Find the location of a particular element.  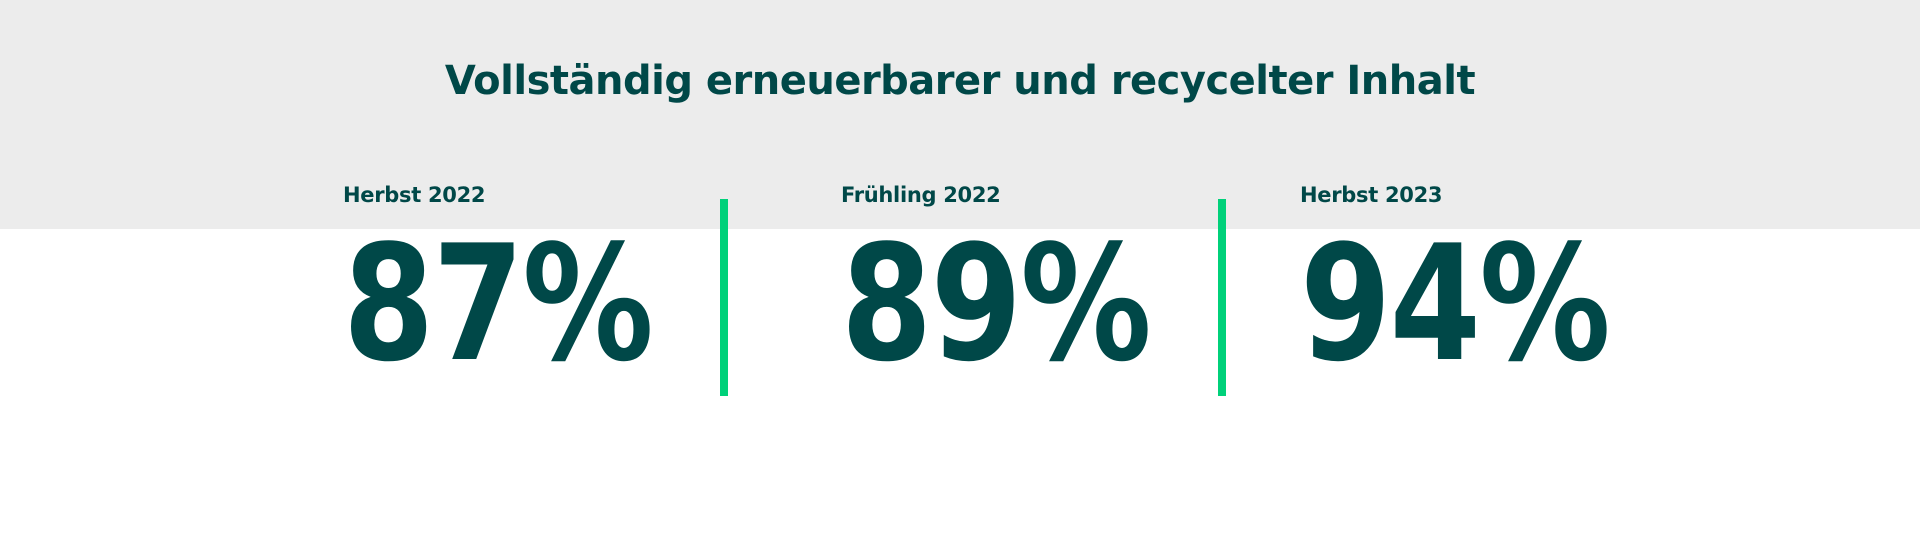

stat-herbst-2023: Herbst 2023 94% is located at coordinates (1488, 283).